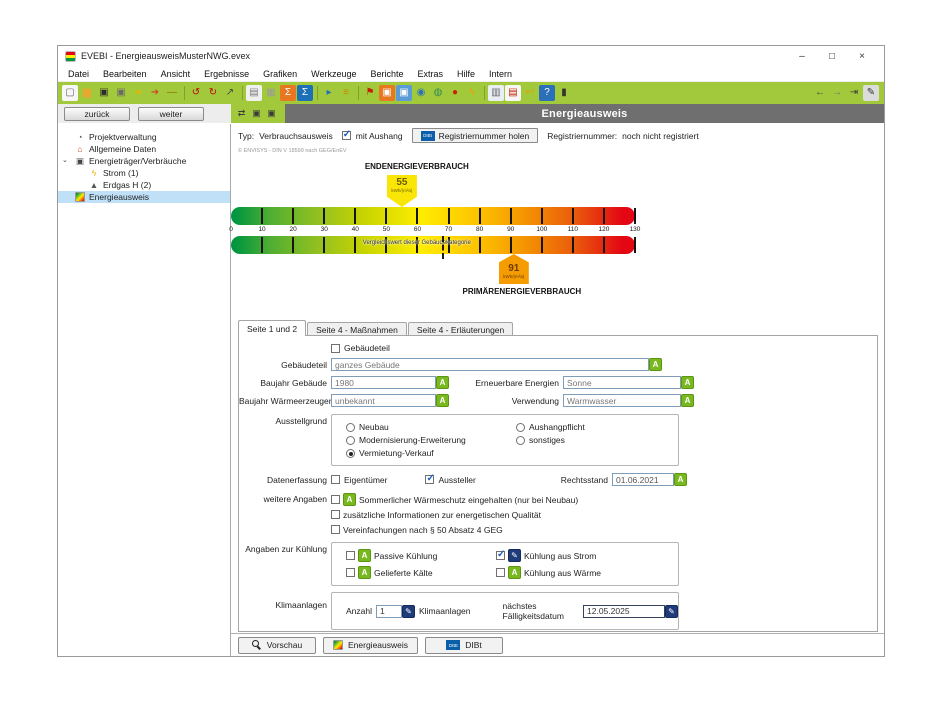  I want to click on close-button: ×, so click(862, 56).